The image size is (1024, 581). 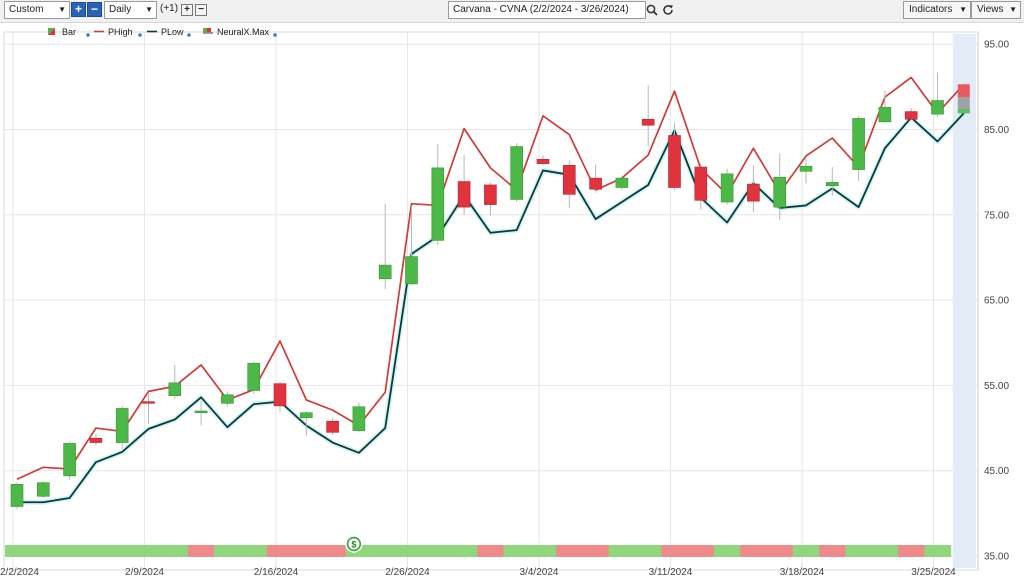 What do you see at coordinates (668, 9) in the screenshot?
I see `refresh-icon` at bounding box center [668, 9].